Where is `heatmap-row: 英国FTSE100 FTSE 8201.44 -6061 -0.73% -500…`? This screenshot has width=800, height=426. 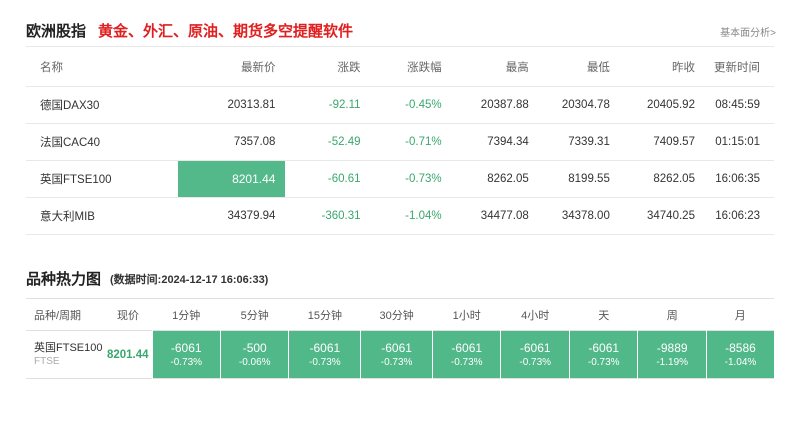
heatmap-row: 英国FTSE100 FTSE 8201.44 -6061 -0.73% -500… is located at coordinates (400, 354).